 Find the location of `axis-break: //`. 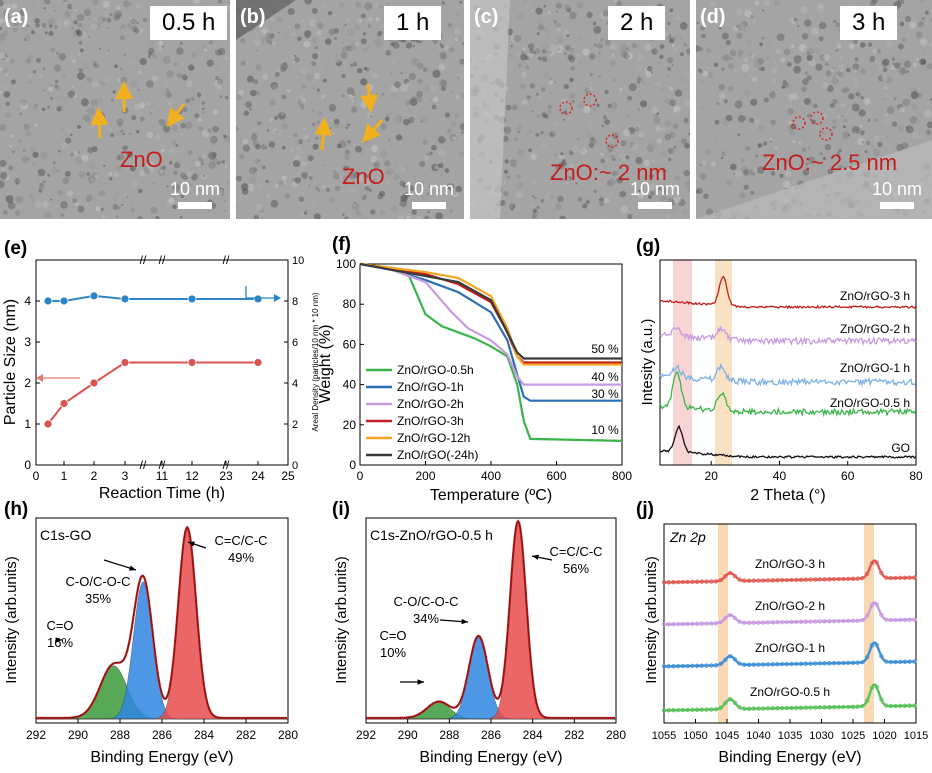

axis-break: // is located at coordinates (226, 260).